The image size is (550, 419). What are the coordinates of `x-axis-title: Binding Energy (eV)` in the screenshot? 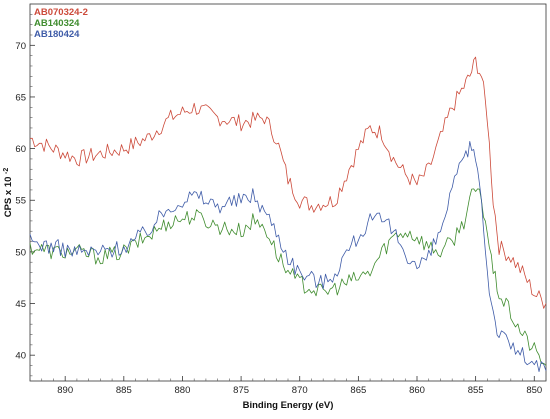 It's located at (288, 405).